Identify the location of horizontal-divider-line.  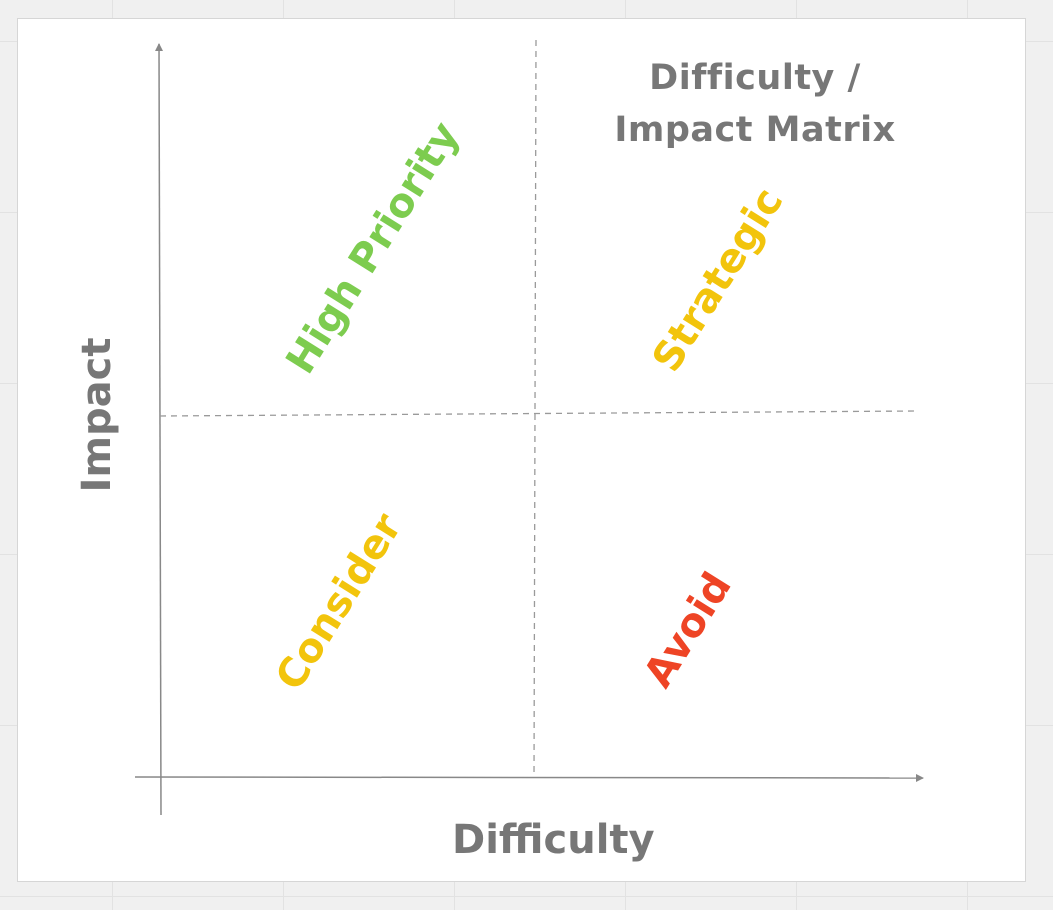
(539, 413).